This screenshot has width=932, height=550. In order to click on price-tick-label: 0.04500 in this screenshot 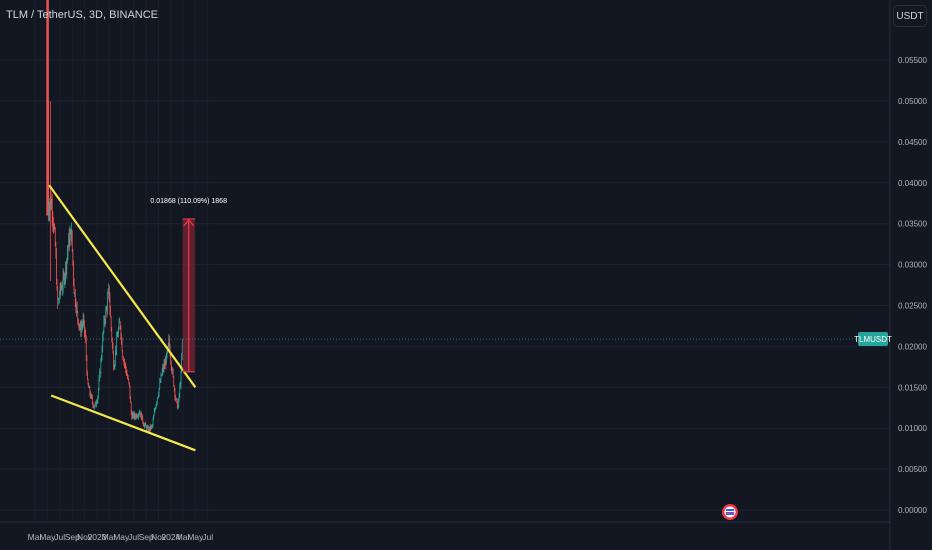, I will do `click(912, 142)`.